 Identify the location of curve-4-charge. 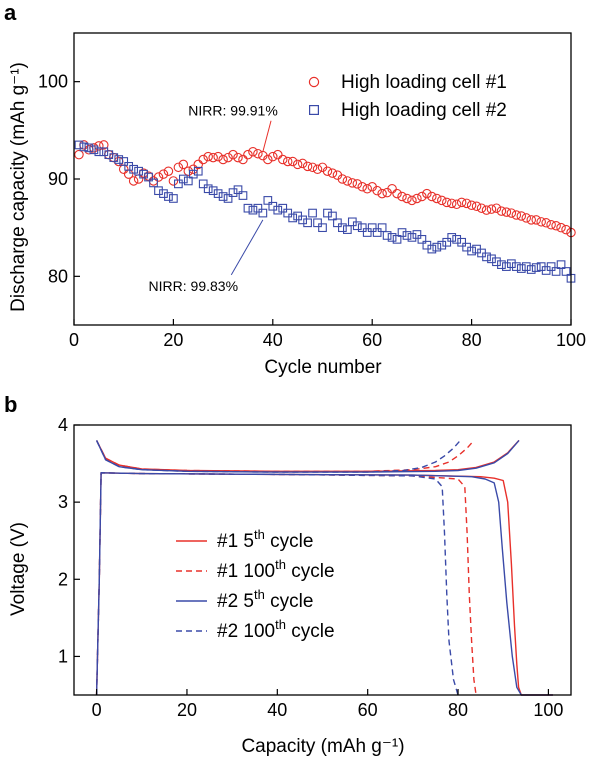
(278, 456).